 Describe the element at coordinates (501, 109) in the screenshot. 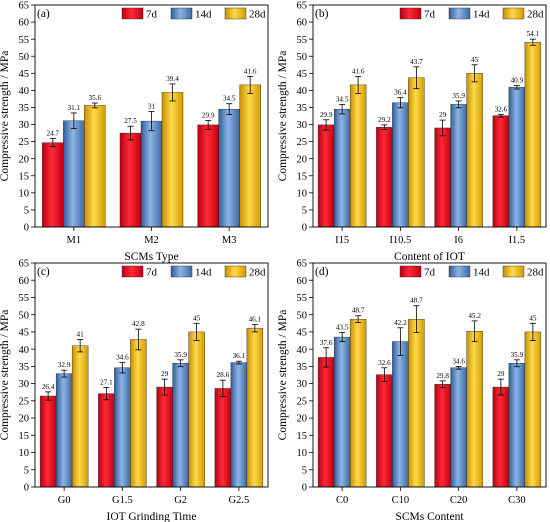

I see `data-label: 32.6` at that location.